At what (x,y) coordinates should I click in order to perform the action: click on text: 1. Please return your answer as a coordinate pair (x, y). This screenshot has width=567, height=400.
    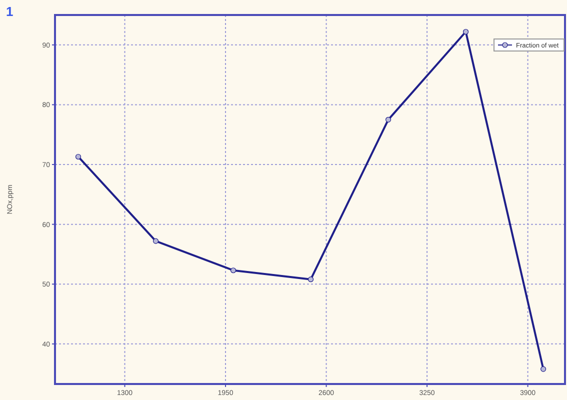
    Looking at the image, I should click on (10, 11).